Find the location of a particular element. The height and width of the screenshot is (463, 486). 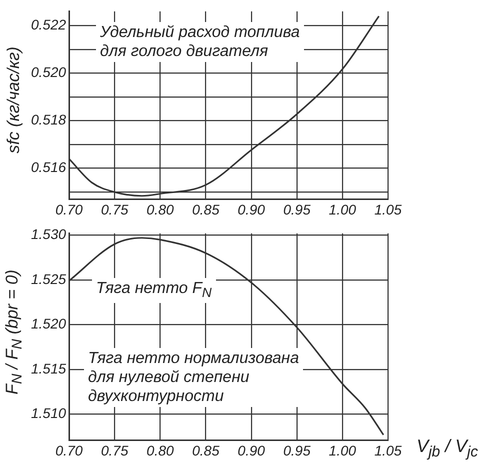

annotation: Тяга нетто нормализована для нулевой степени двухконтурности is located at coordinates (193, 377).